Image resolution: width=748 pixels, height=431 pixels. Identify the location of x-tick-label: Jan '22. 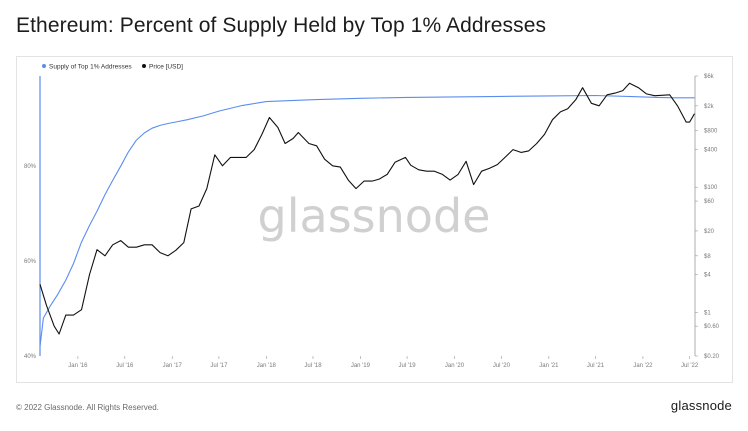
(643, 366).